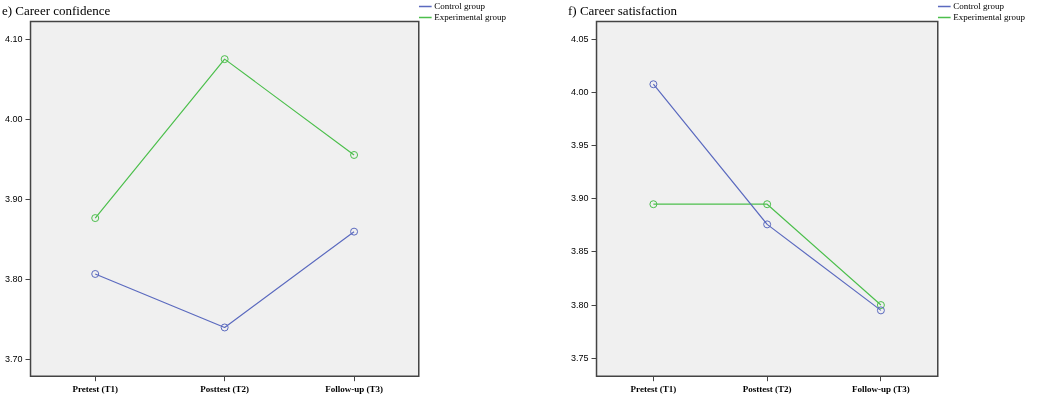 The height and width of the screenshot is (402, 1037). Describe the element at coordinates (623, 11) in the screenshot. I see `chart-title: f) Career satisfaction` at that location.